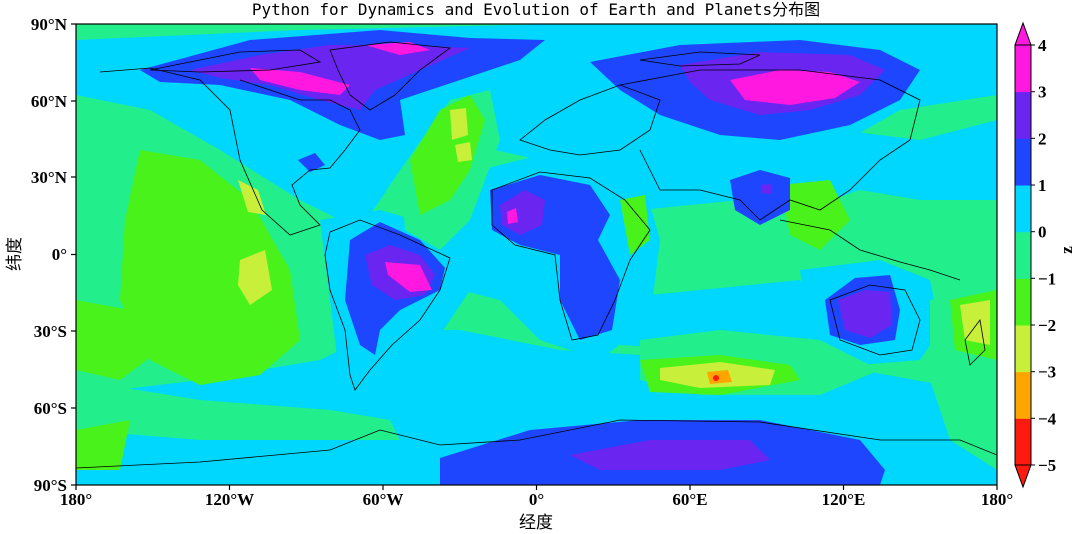 This screenshot has width=1080, height=534. Describe the element at coordinates (1047, 418) in the screenshot. I see `colorbar-tick-label: −4` at that location.